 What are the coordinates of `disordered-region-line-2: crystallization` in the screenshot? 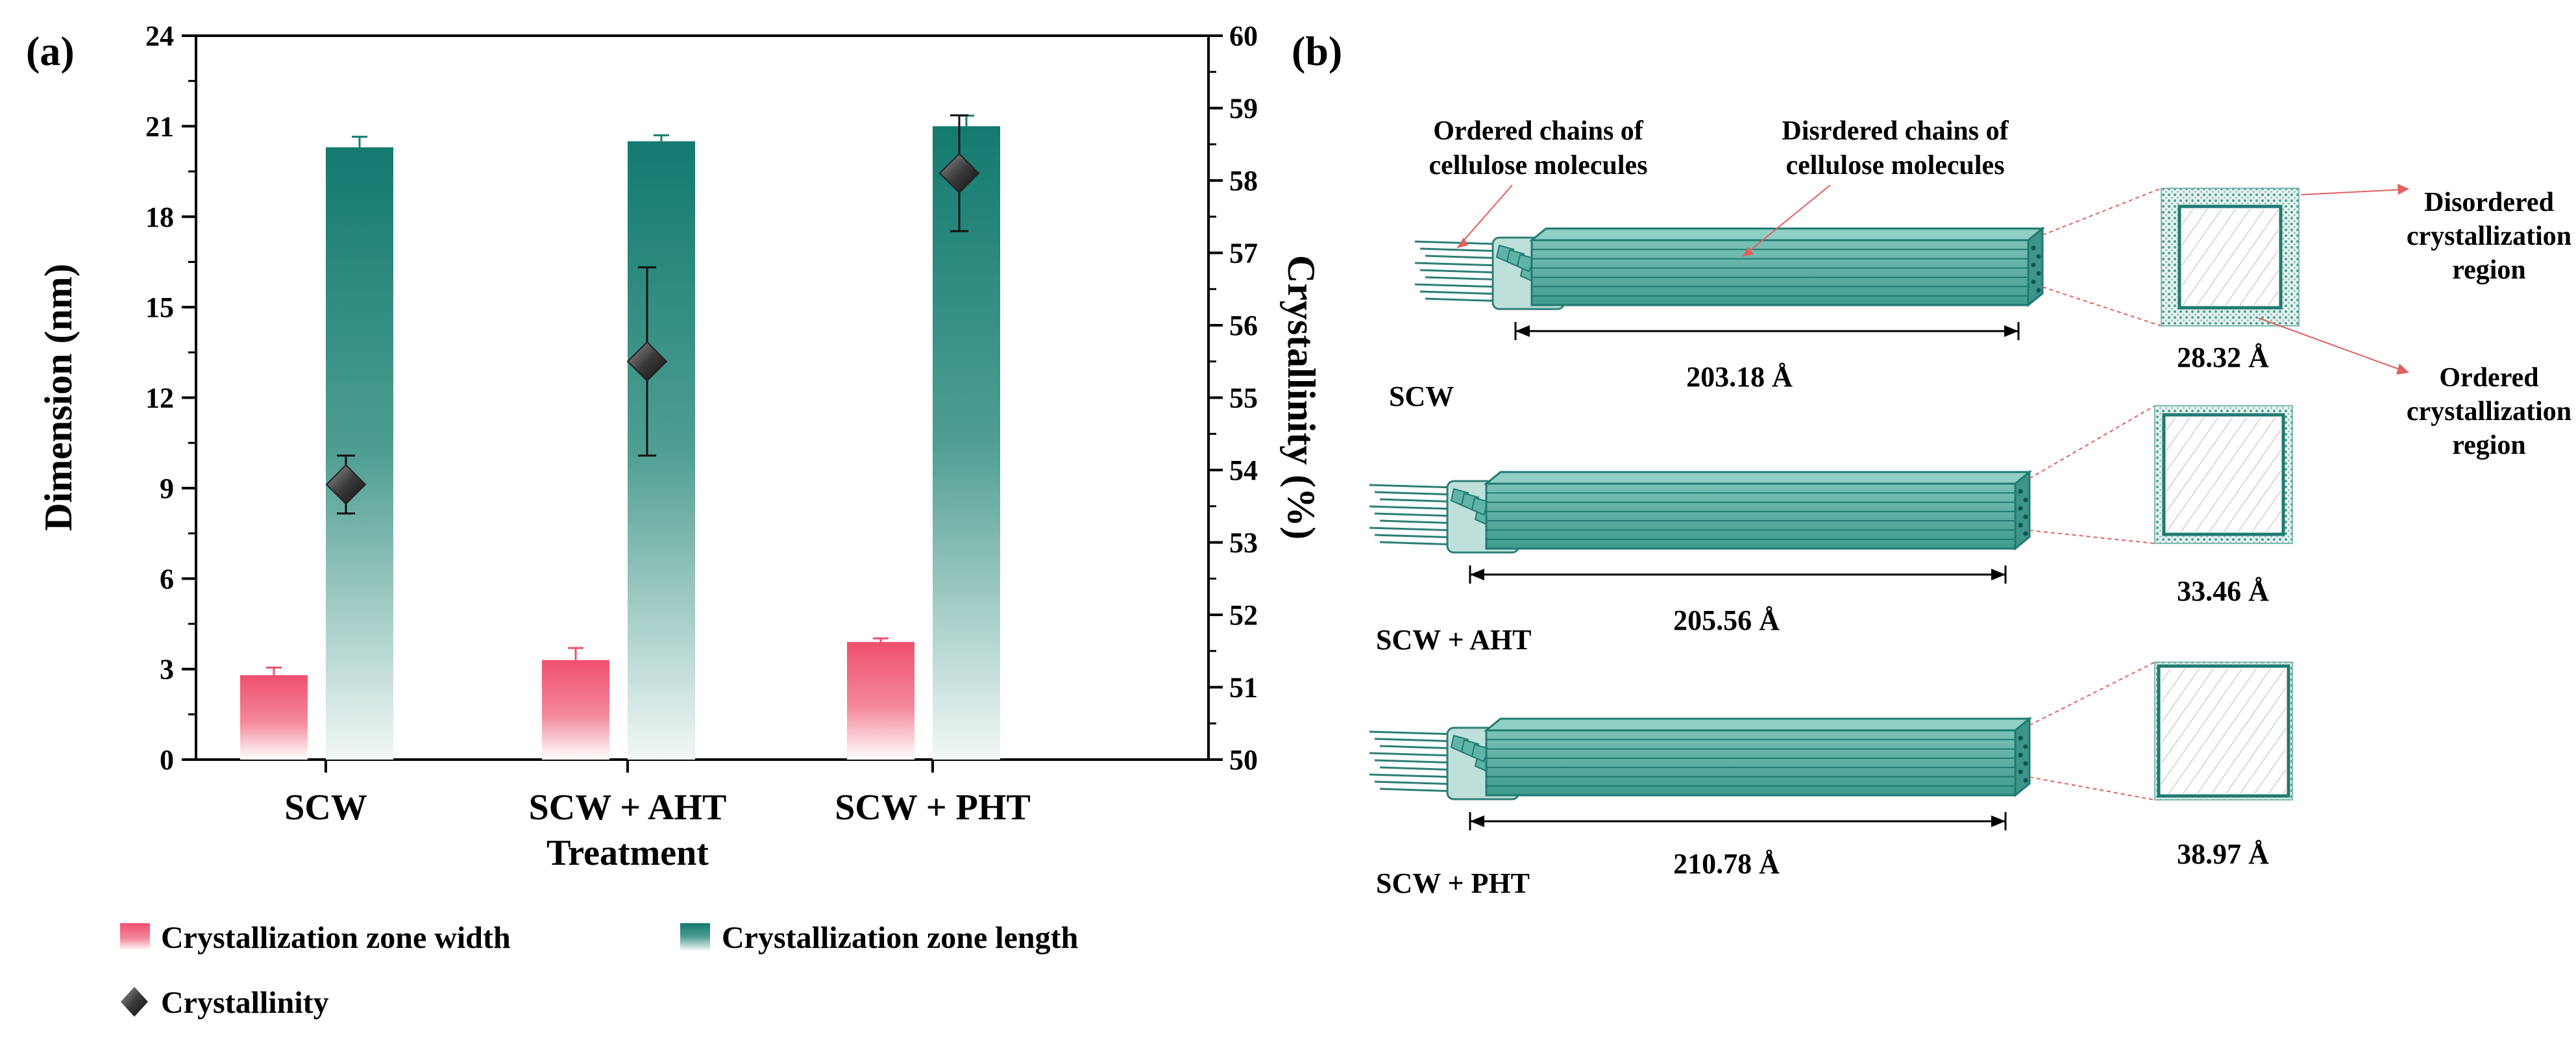 It's located at (2489, 236).